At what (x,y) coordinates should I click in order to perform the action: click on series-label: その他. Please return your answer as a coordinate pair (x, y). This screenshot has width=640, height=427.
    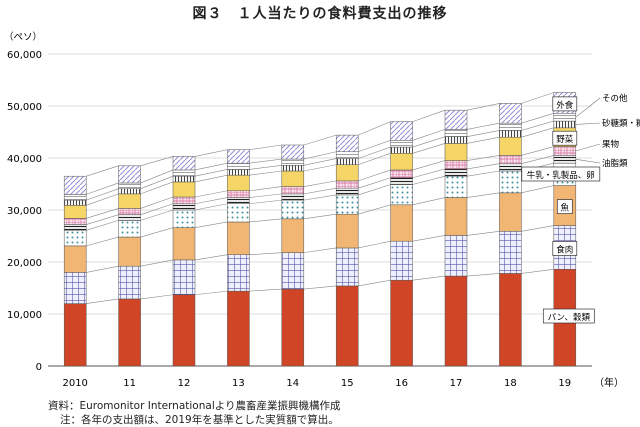
    Looking at the image, I should click on (615, 98).